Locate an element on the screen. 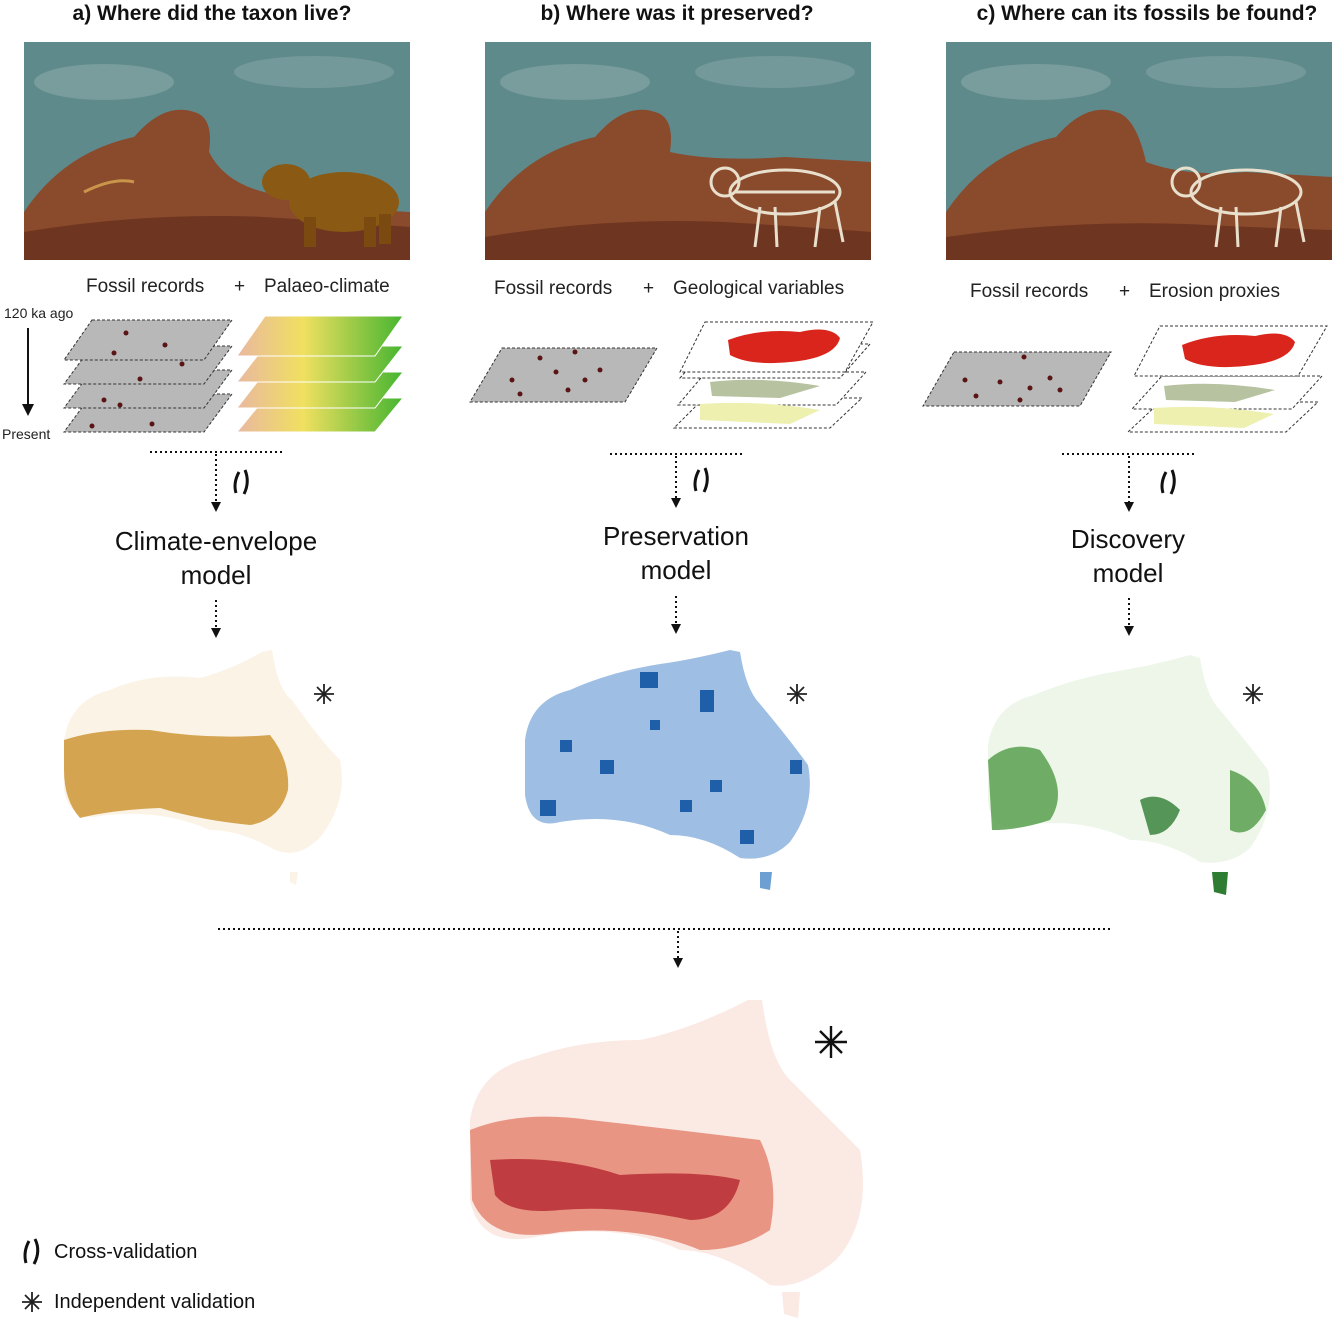 This screenshot has height=1334, width=1336. panel-b-model-label: Preservation model is located at coordinates (676, 553).